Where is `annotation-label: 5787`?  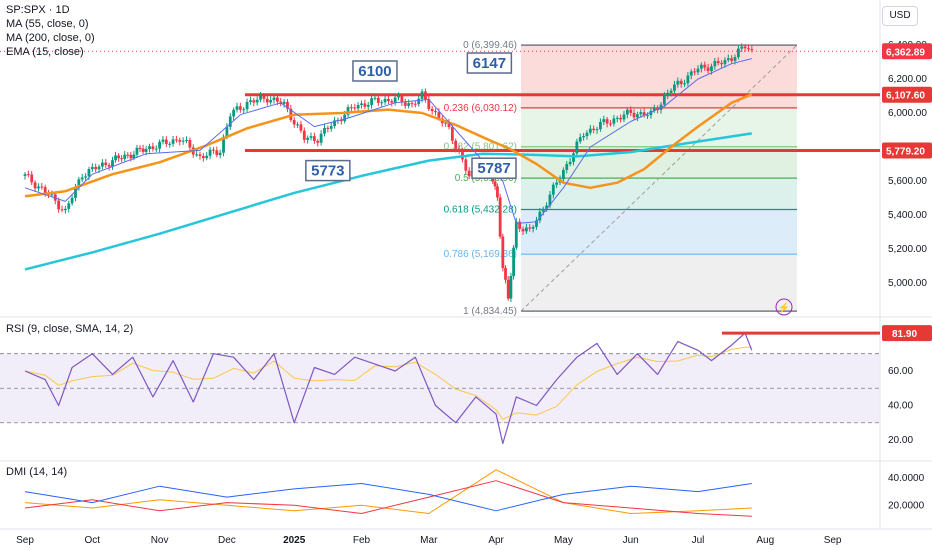
annotation-label: 5787 is located at coordinates (493, 168).